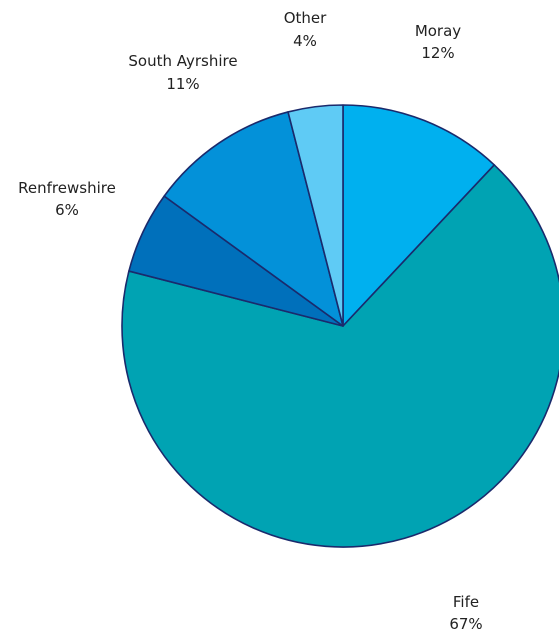  Describe the element at coordinates (182, 61) in the screenshot. I see `label-south-ayrshire-name: South Ayrshire` at that location.